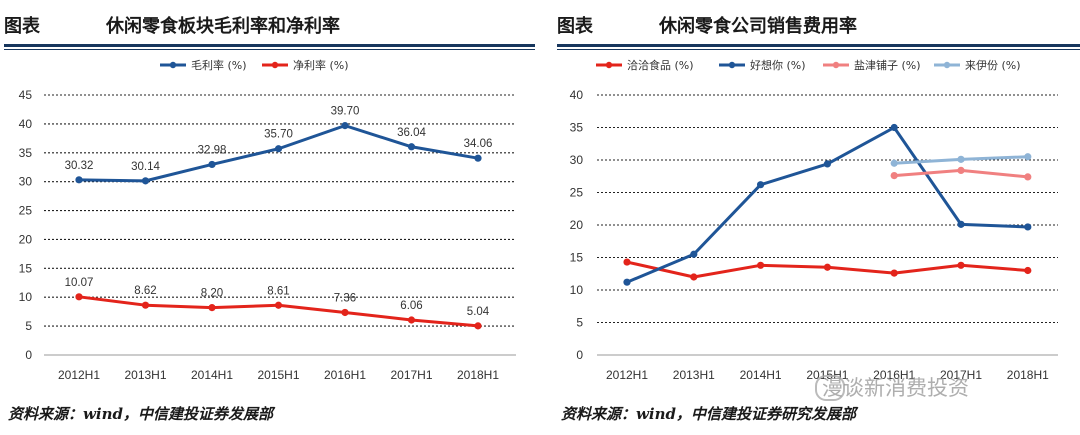  I want to click on right-y-tick: 40, so click(577, 95).